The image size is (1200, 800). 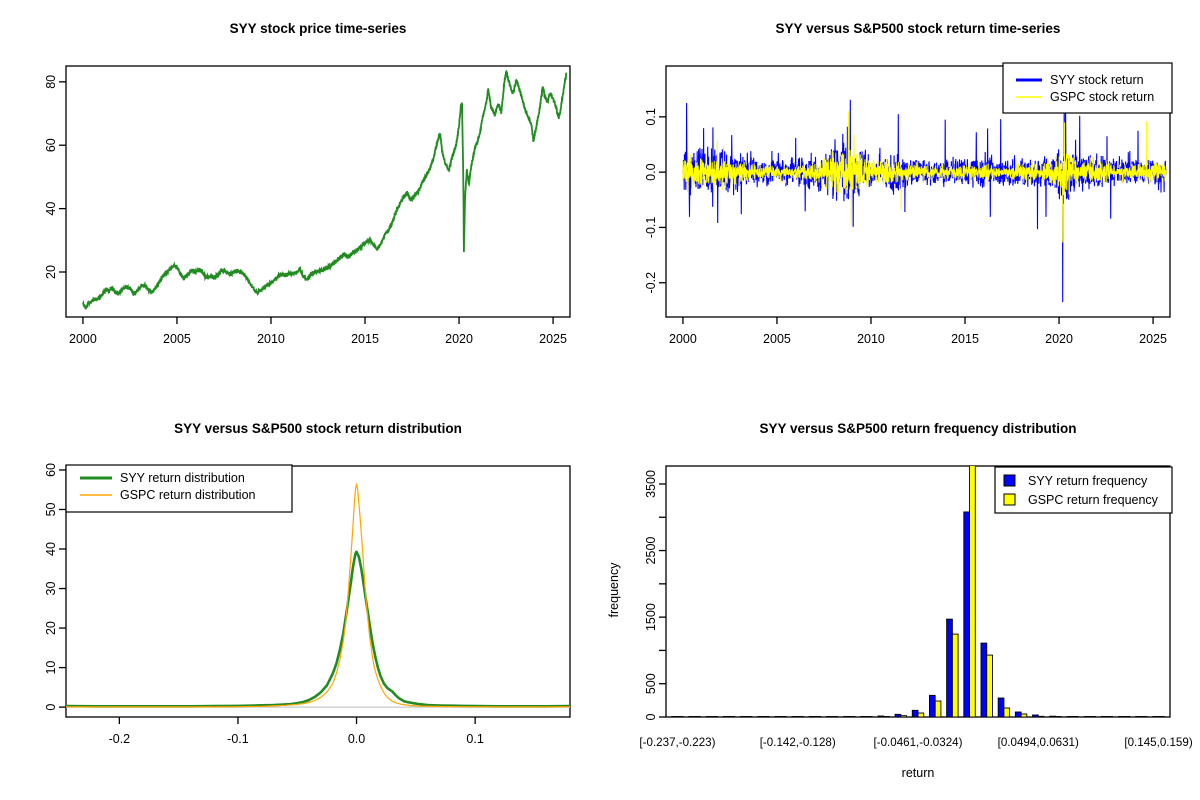 I want to click on svg-text: SYY return frequency, so click(x=1088, y=481).